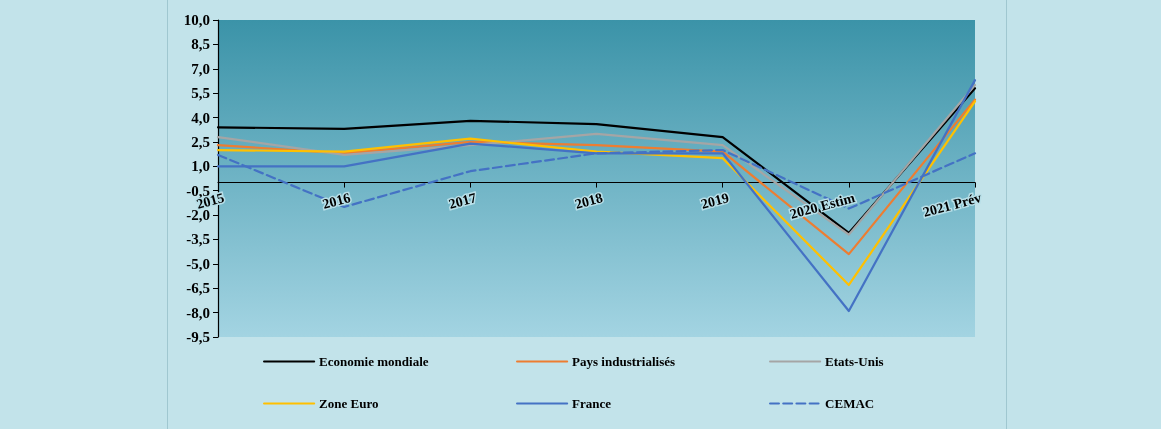 The width and height of the screenshot is (1161, 429). What do you see at coordinates (198, 337) in the screenshot?
I see `y-tick-label: -9,5` at bounding box center [198, 337].